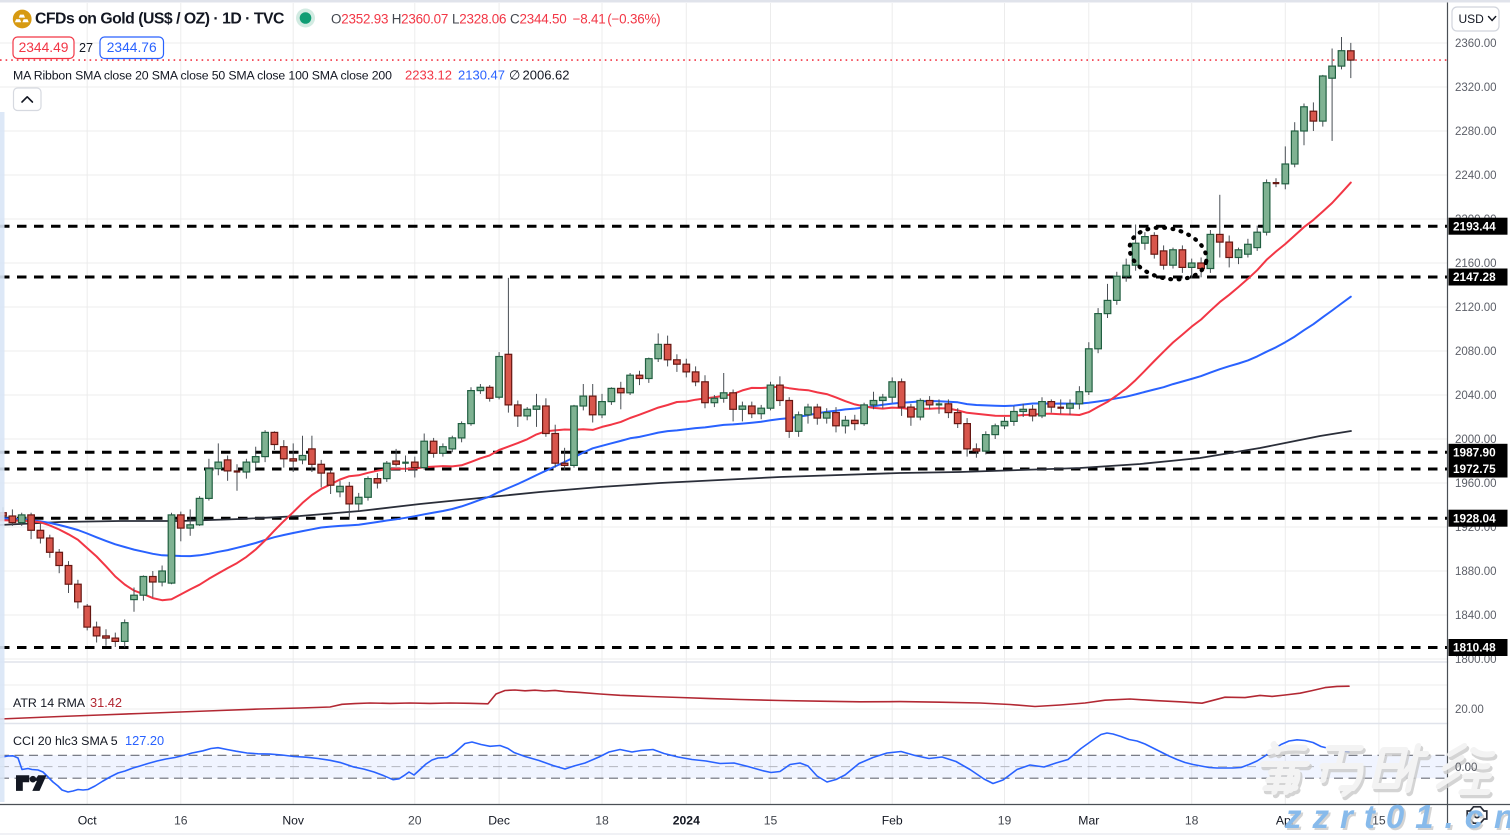  Describe the element at coordinates (1476, 264) in the screenshot. I see `svg-text: 2160.00` at that location.